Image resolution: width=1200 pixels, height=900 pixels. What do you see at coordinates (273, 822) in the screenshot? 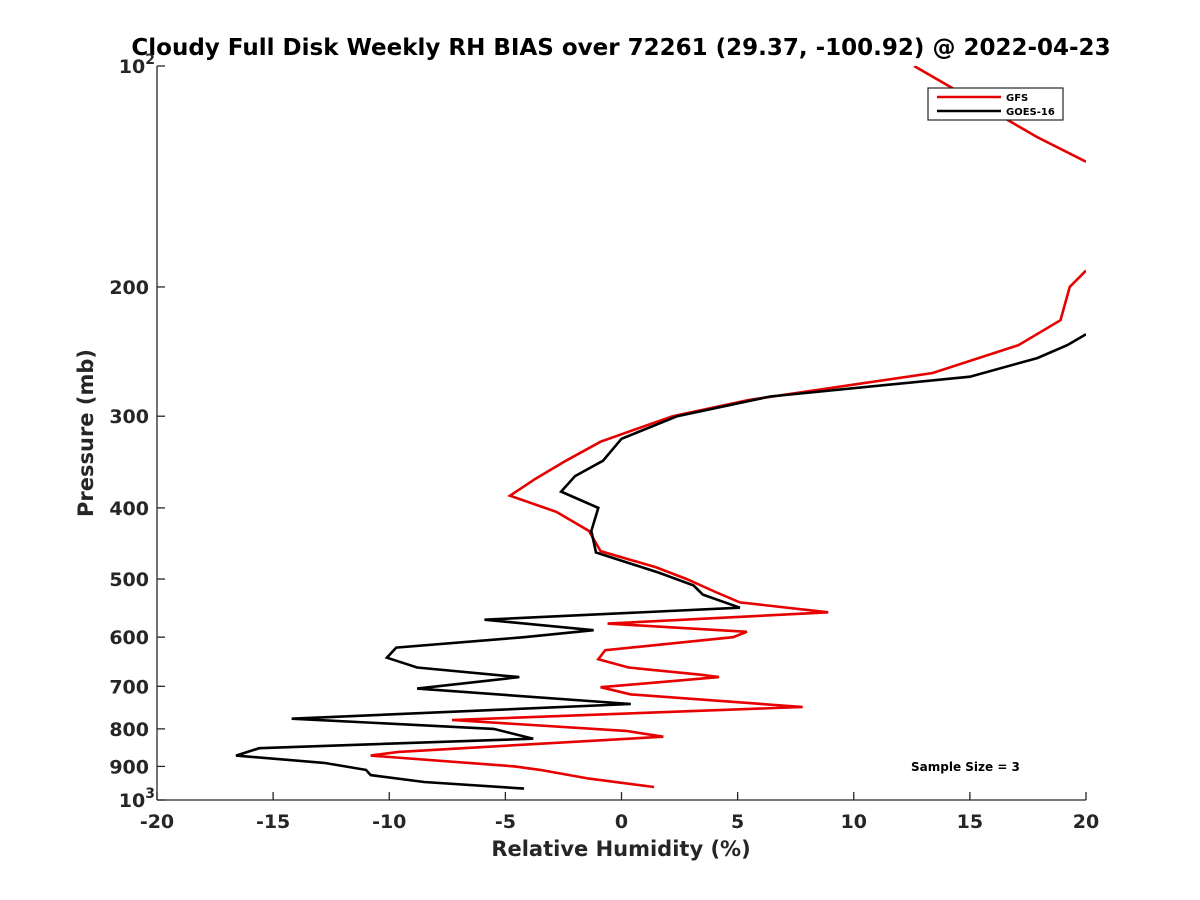
I see `x-tick-label: -15` at bounding box center [273, 822].